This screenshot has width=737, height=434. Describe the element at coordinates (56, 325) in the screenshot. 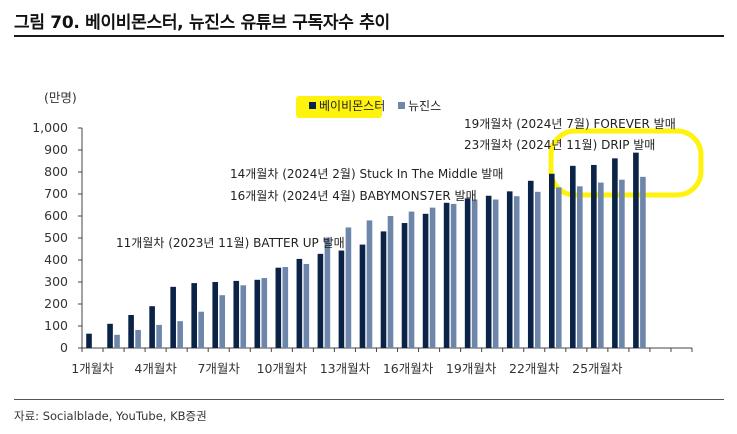

I see `y-tick-label: 100` at that location.